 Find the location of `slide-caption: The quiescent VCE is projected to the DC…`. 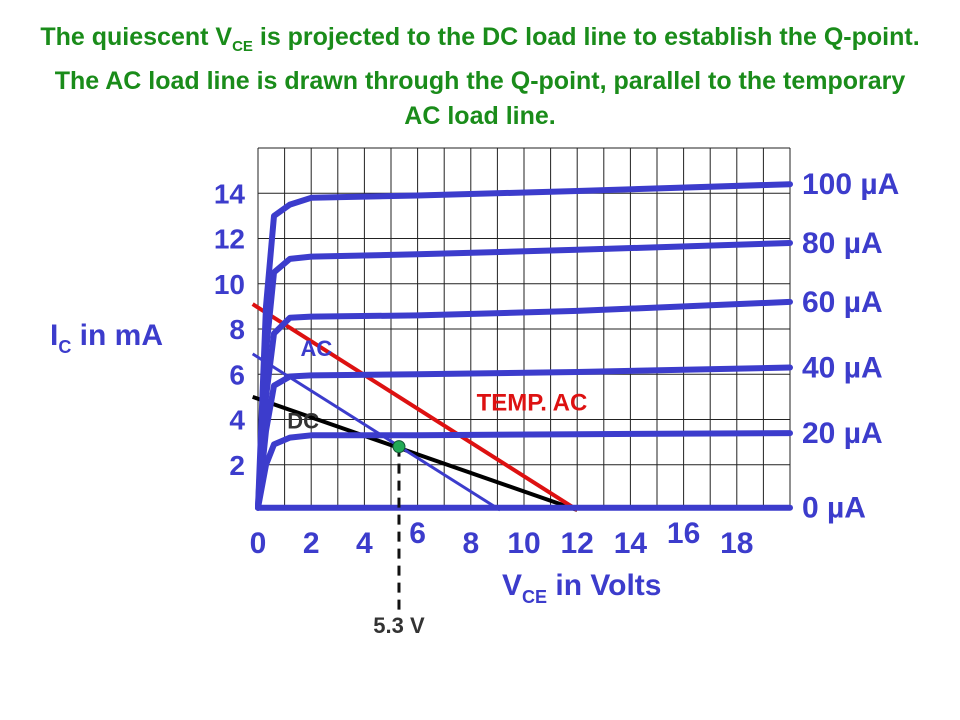

slide-caption: The quiescent VCE is projected to the DC… is located at coordinates (480, 76).